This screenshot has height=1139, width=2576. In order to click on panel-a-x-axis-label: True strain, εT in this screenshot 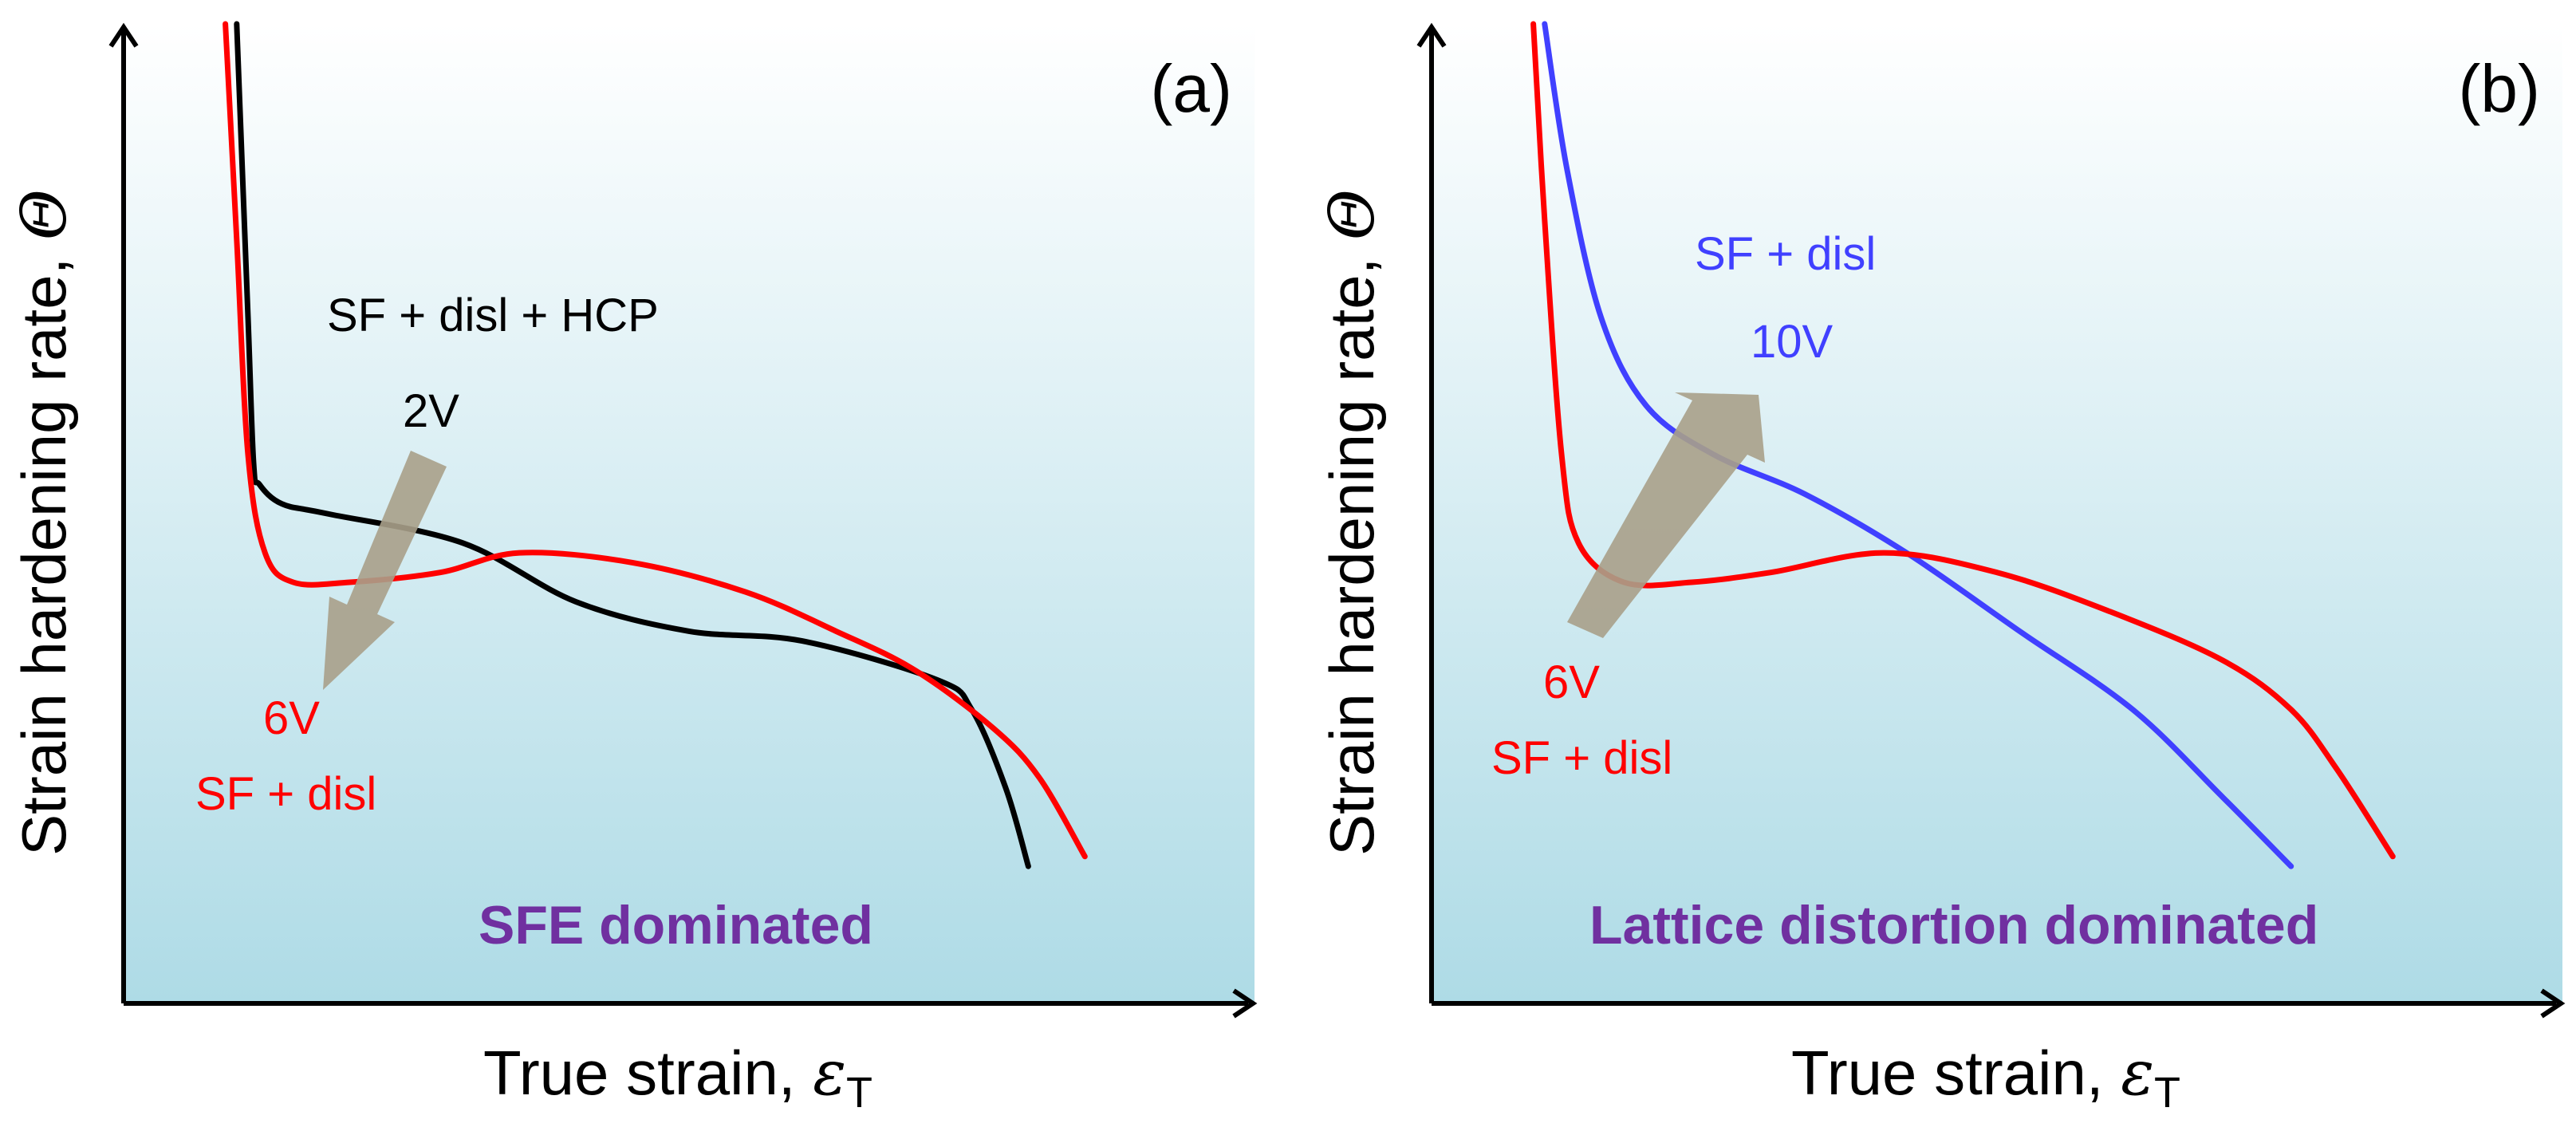, I will do `click(677, 1078)`.